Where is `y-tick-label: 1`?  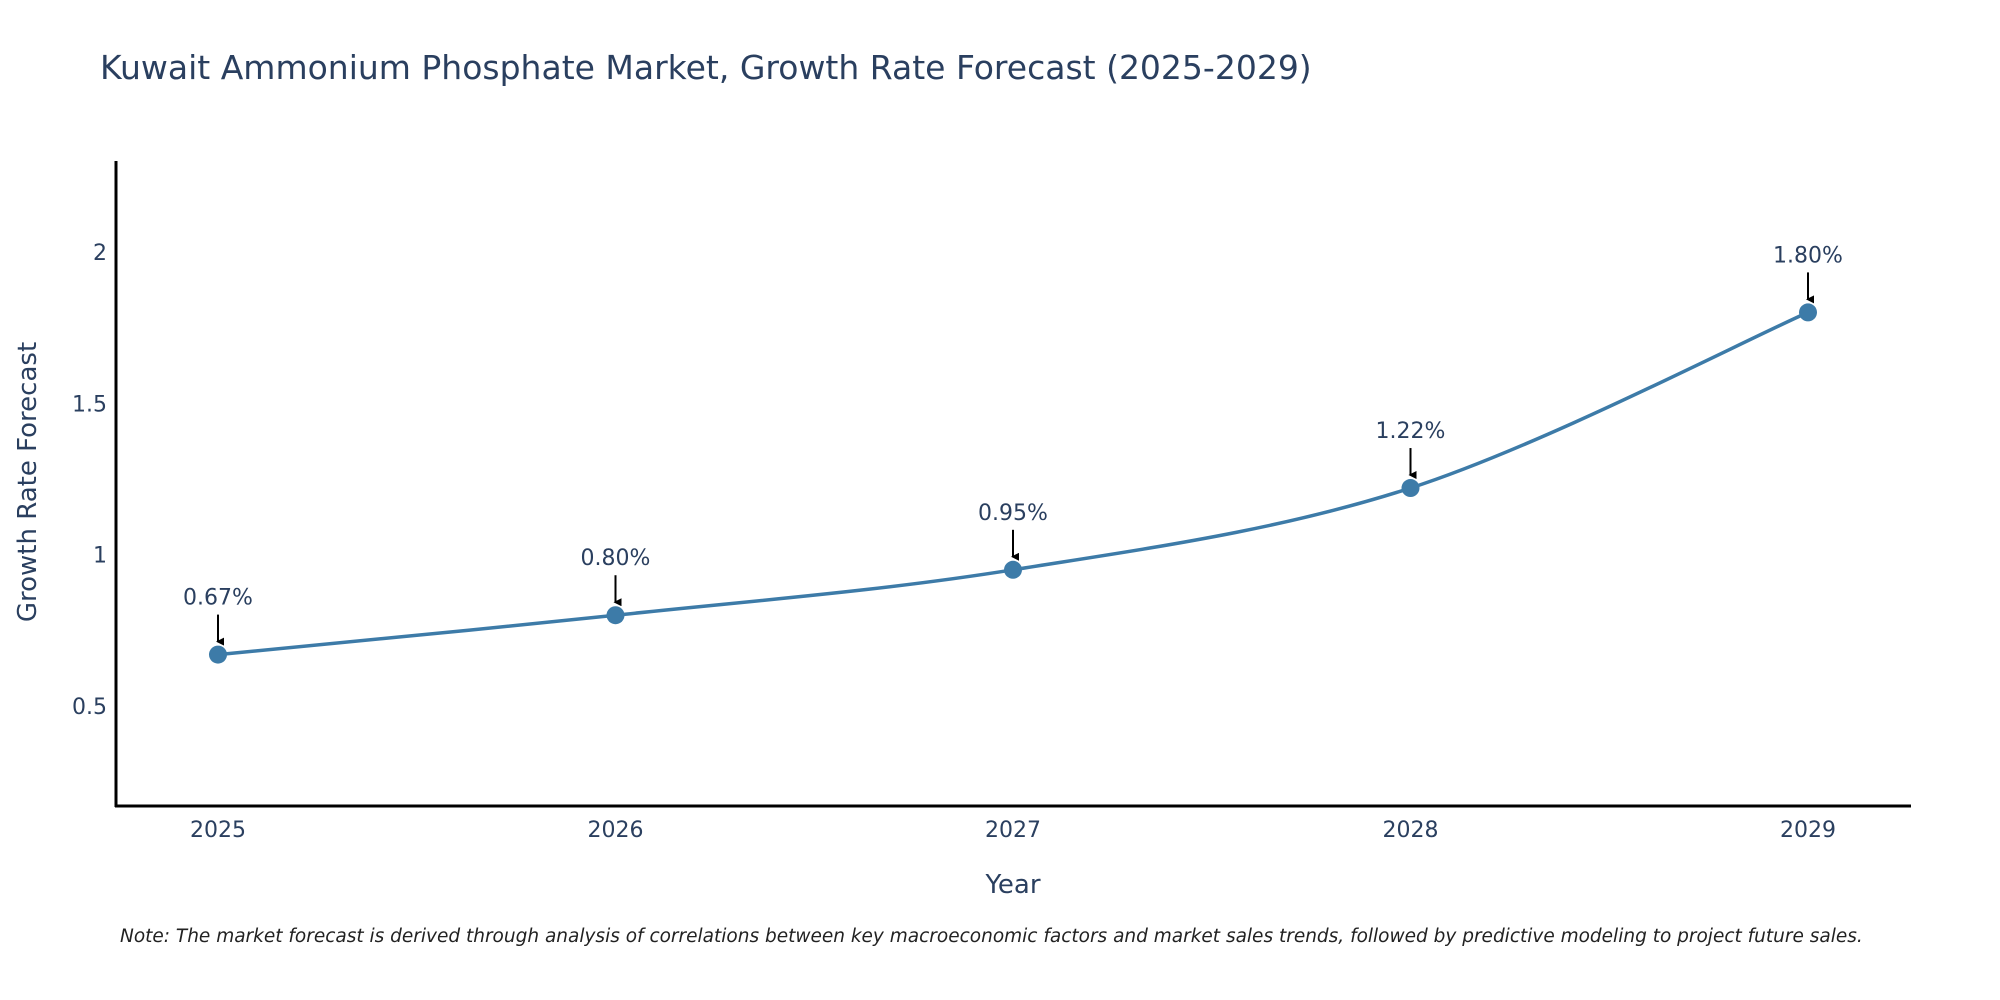
y-tick-label: 1 is located at coordinates (100, 556).